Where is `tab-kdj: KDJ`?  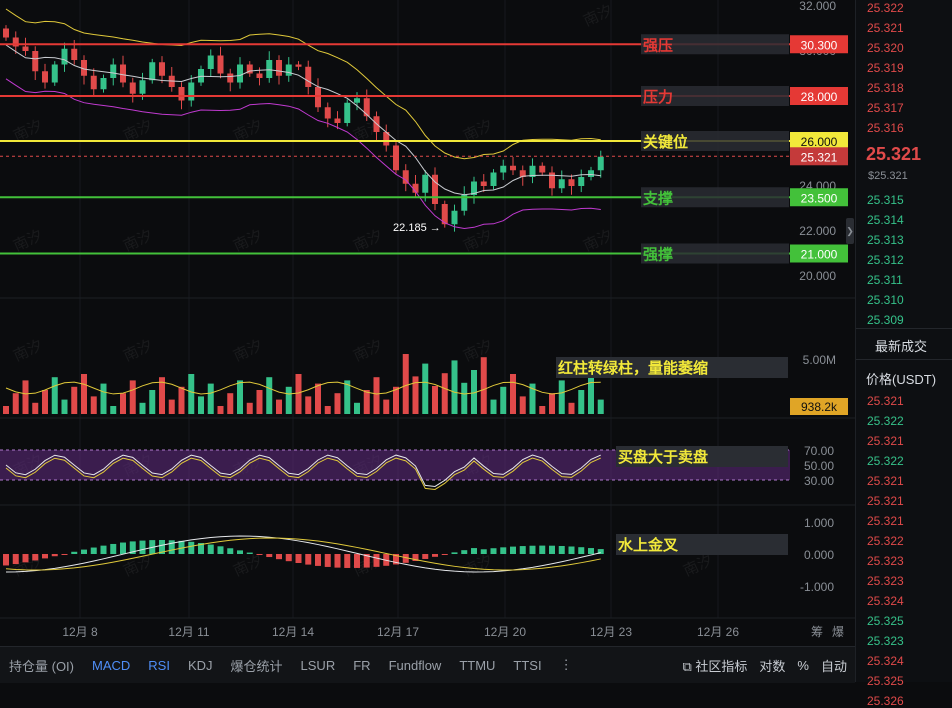
tab-kdj: KDJ is located at coordinates (200, 665).